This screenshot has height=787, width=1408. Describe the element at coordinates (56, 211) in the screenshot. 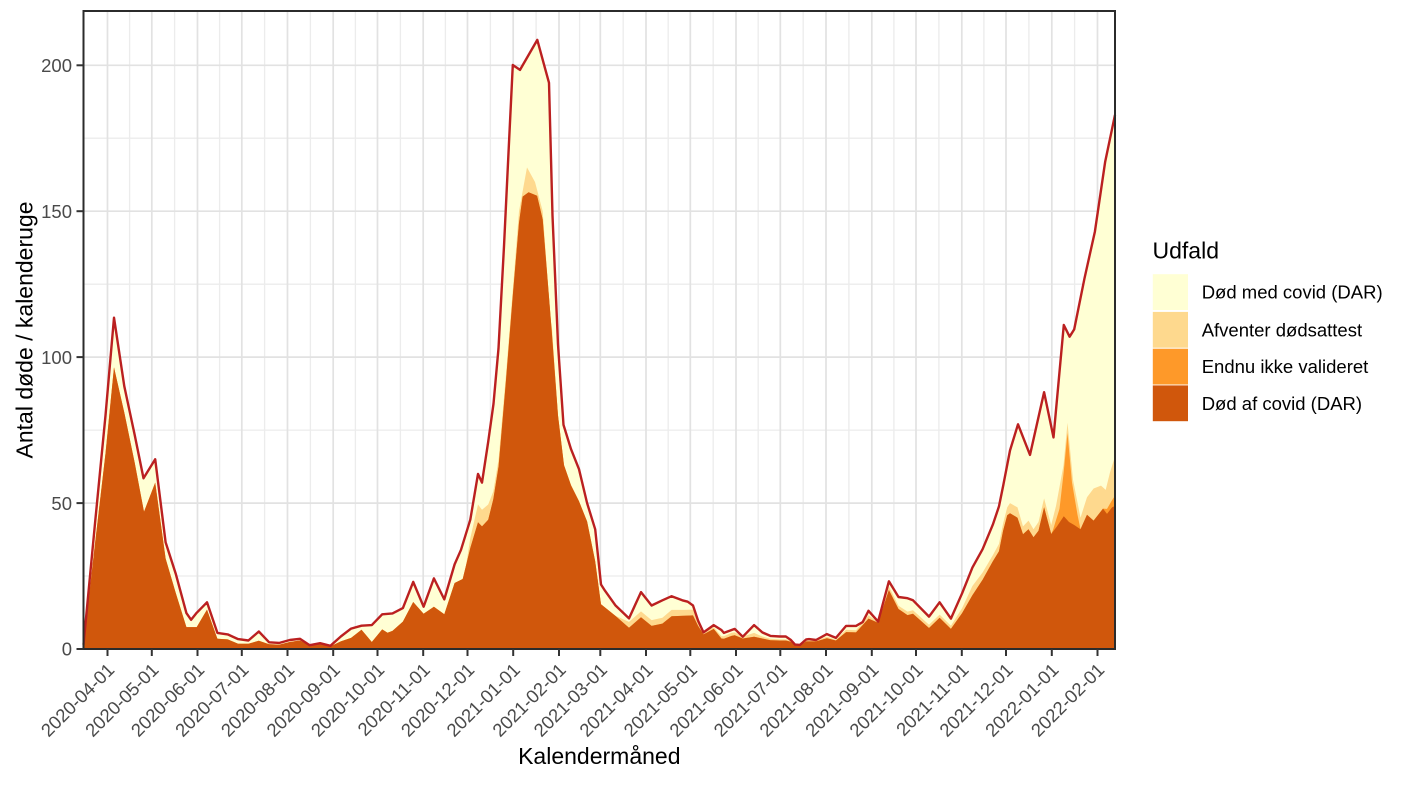

I see `svg-text: 150` at that location.